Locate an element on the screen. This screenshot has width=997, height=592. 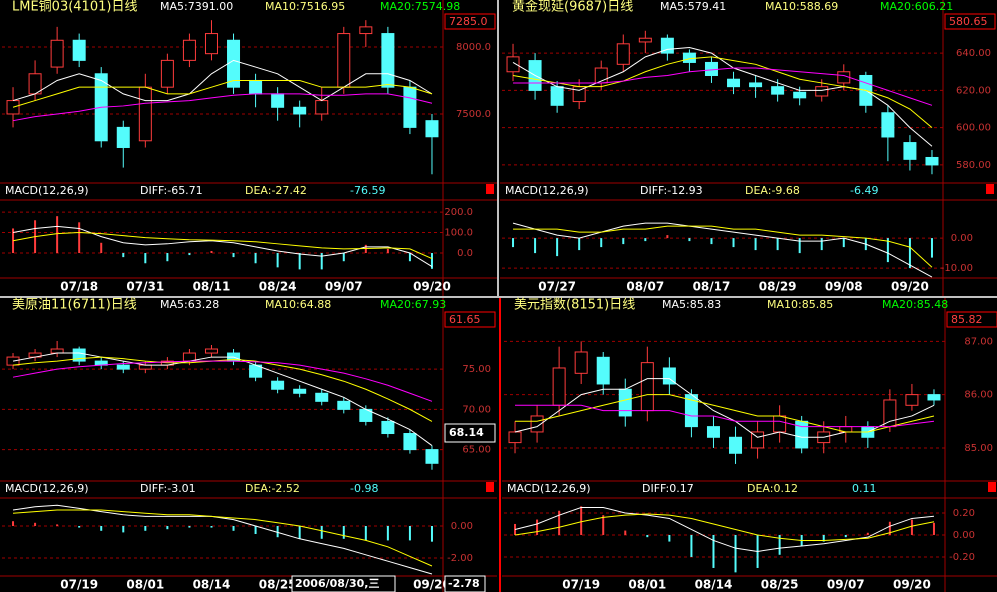
y-tick-label: 0.20 is located at coordinates (964, 513).